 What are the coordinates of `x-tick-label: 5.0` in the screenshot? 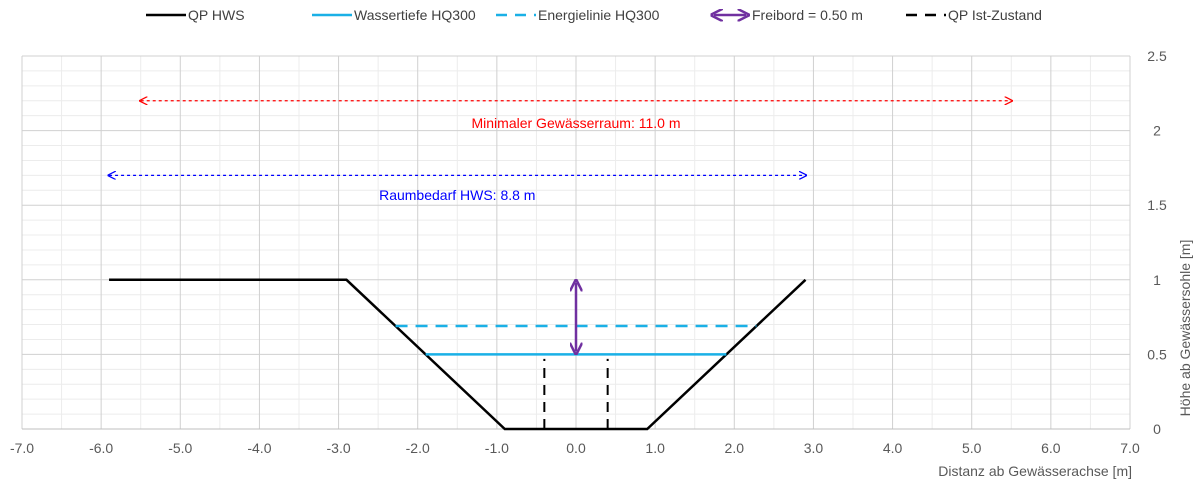 It's located at (972, 448).